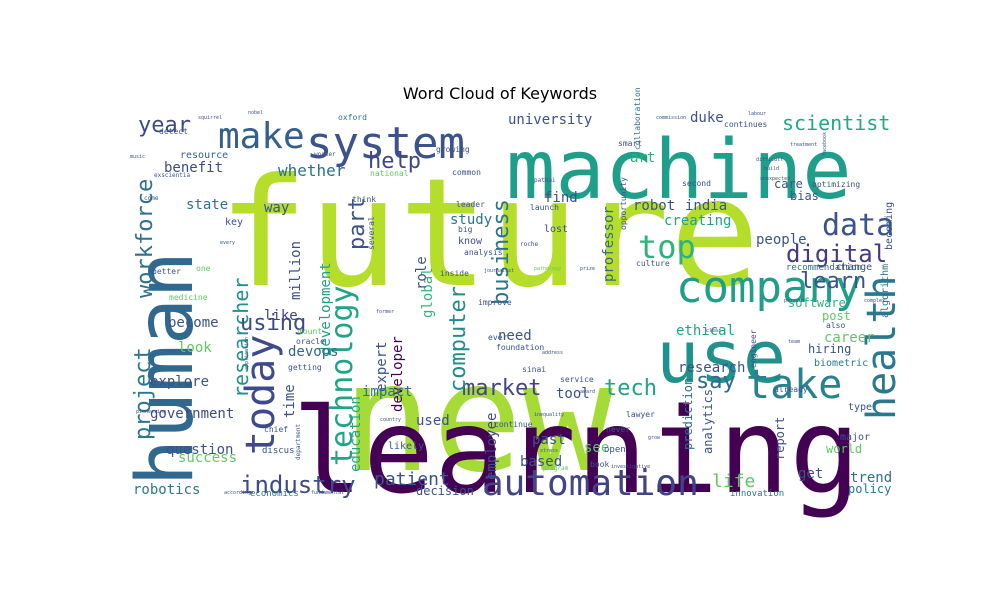 The image size is (1000, 600). What do you see at coordinates (858, 225) in the screenshot?
I see `word-data: data` at bounding box center [858, 225].